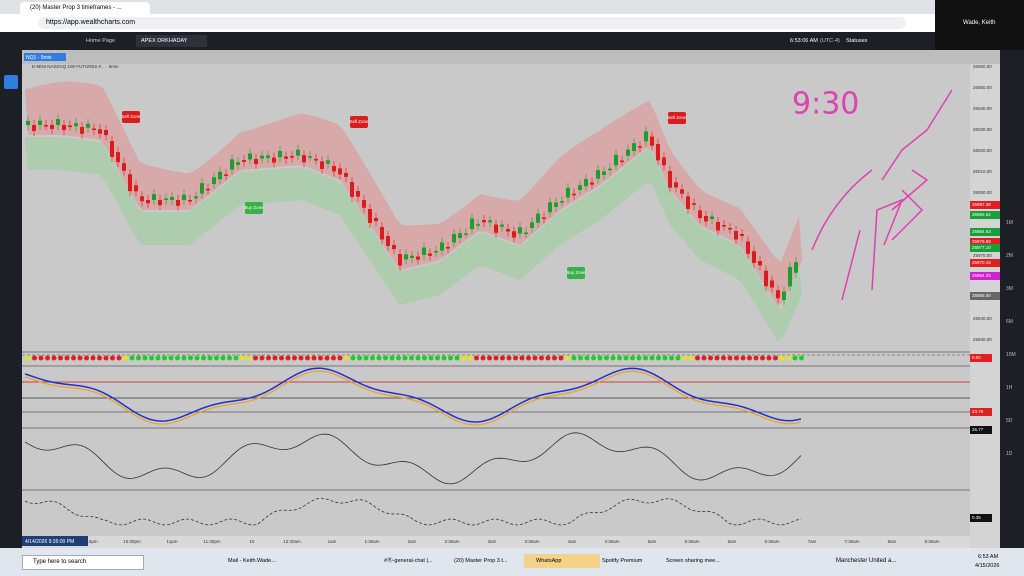 This screenshot has width=1024, height=576. I want to click on range-button: 1H, so click(1009, 388).